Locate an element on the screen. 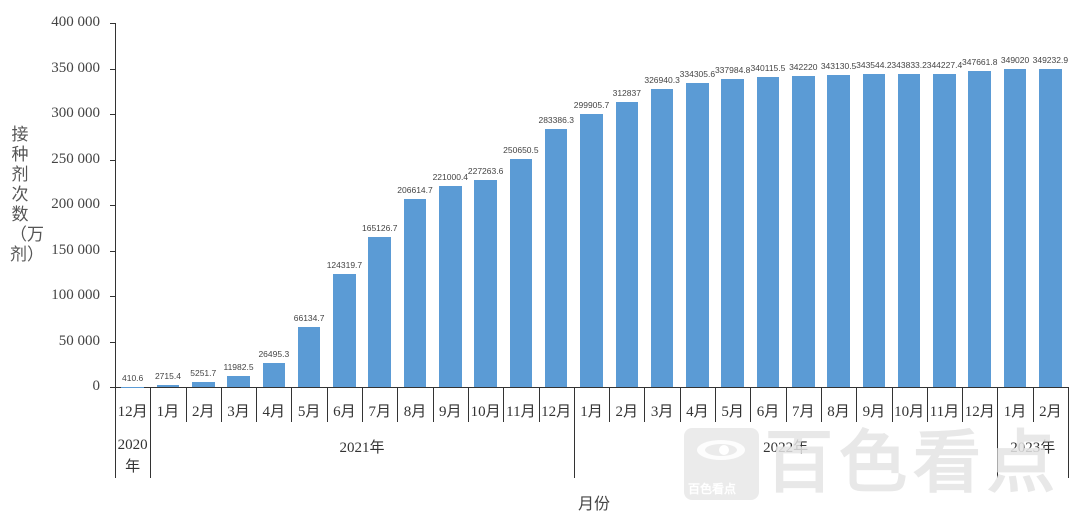  bar-value-label: 349020 is located at coordinates (1015, 60).